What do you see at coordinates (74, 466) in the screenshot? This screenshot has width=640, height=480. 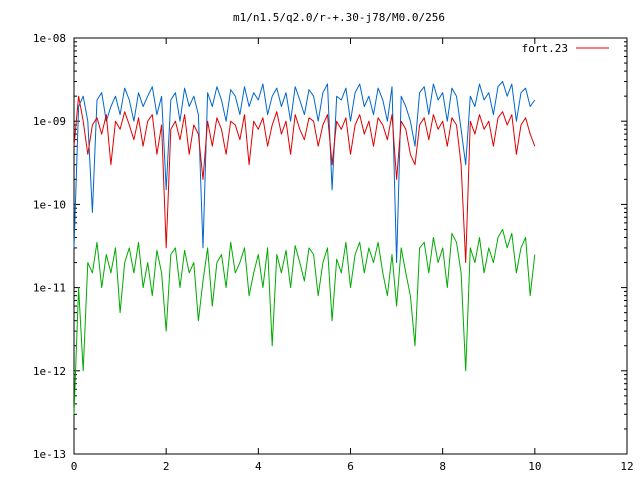 I see `x-tick-label: 0` at bounding box center [74, 466].